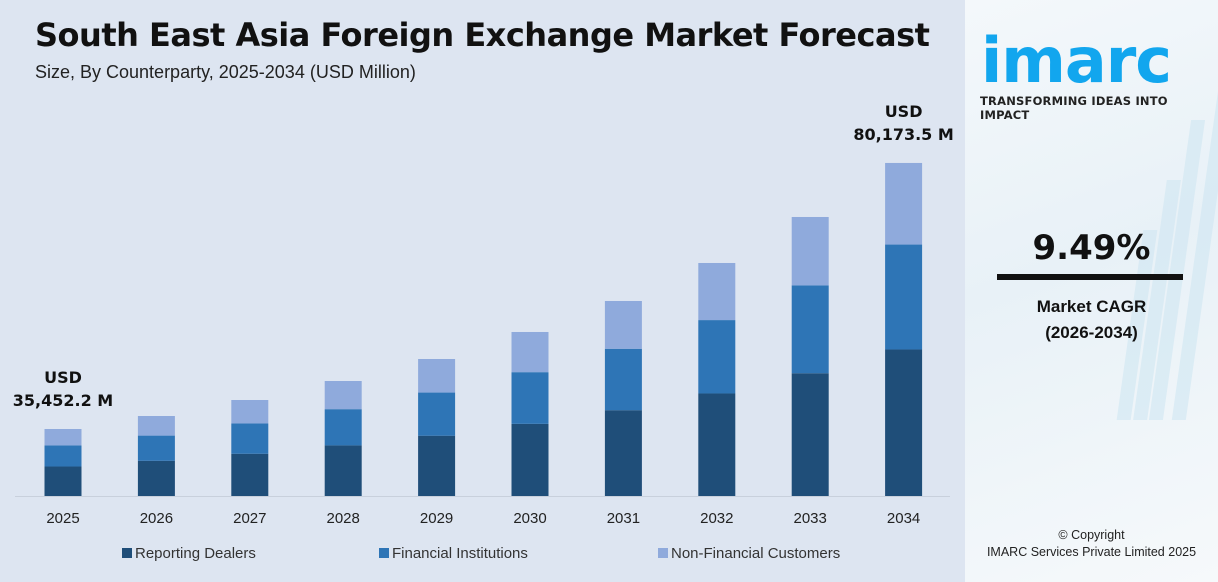 This screenshot has height=582, width=1218. What do you see at coordinates (250, 438) in the screenshot?
I see `bar-2027-financial-institutions` at bounding box center [250, 438].